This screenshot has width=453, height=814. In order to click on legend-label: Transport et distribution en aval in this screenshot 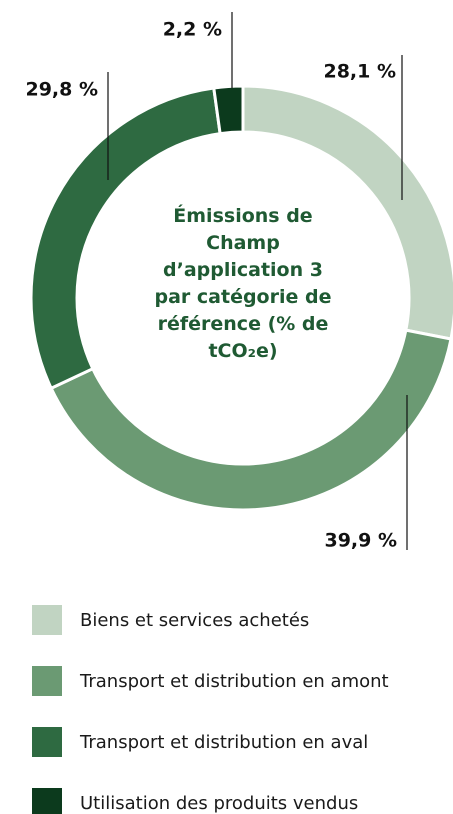, I will do `click(223, 742)`.